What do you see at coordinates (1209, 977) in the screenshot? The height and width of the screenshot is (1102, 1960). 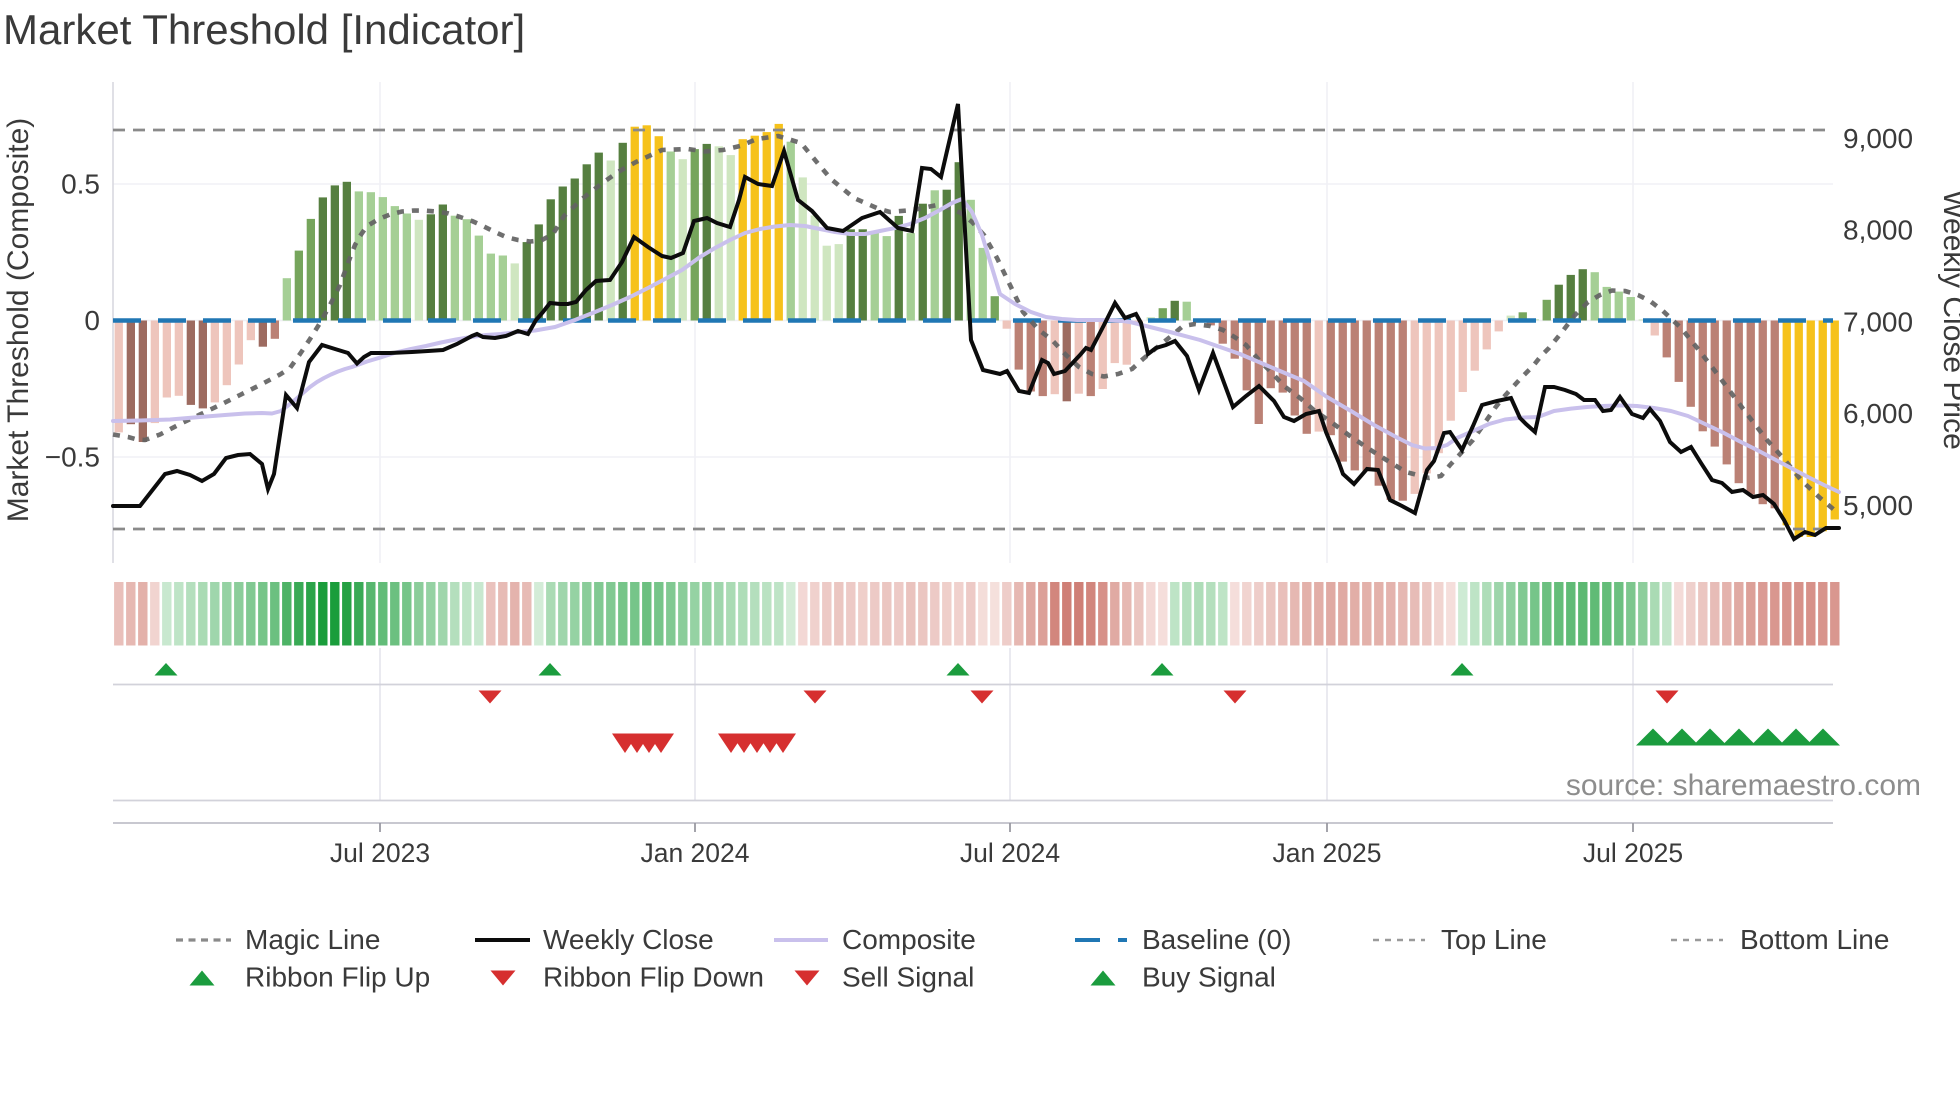 I see `svg-text: Buy Signal` at bounding box center [1209, 977].